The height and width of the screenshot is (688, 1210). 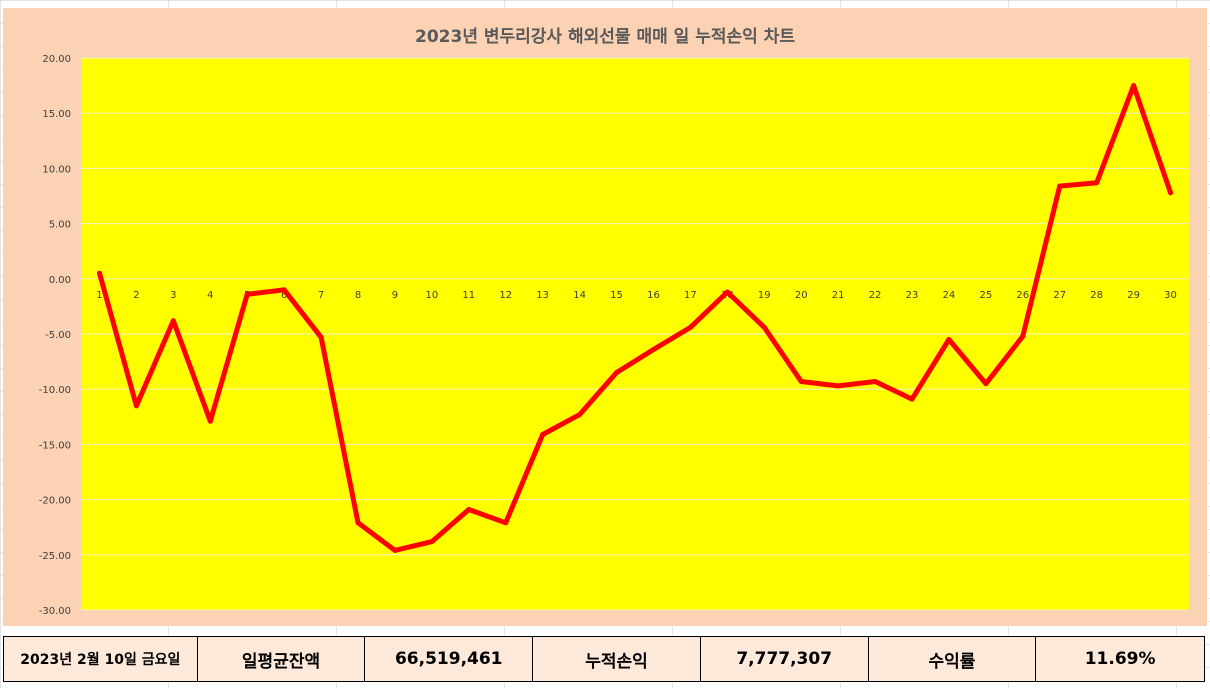 I want to click on x-tick-label: 2, so click(x=136, y=295).